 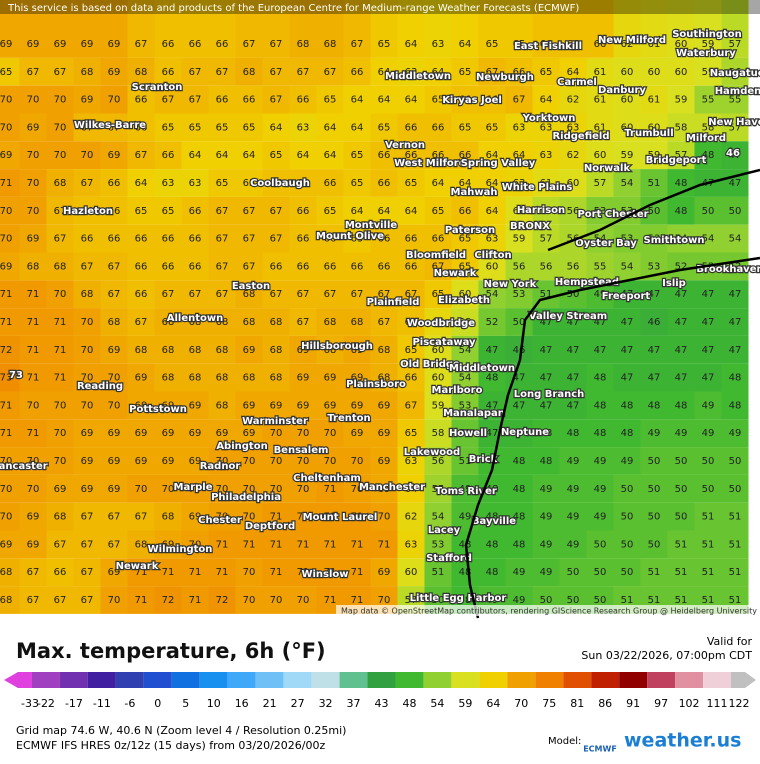 What do you see at coordinates (214, 703) in the screenshot?
I see `colorbar-label: 10` at bounding box center [214, 703].